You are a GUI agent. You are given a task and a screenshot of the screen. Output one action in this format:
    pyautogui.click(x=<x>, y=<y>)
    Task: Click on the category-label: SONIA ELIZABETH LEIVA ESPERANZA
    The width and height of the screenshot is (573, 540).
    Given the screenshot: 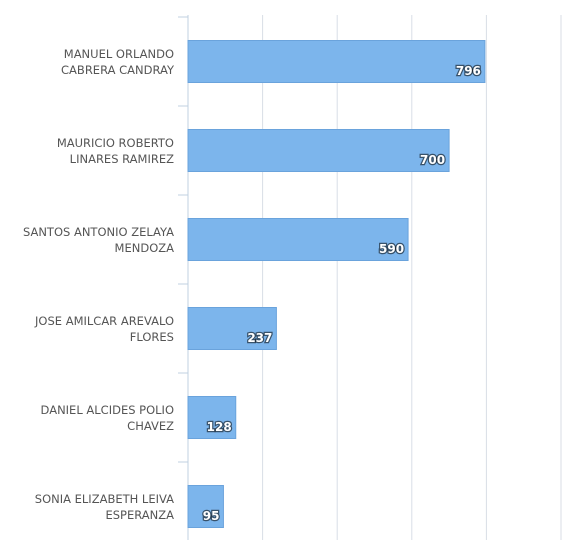 What is the action you would take?
    pyautogui.click(x=104, y=506)
    